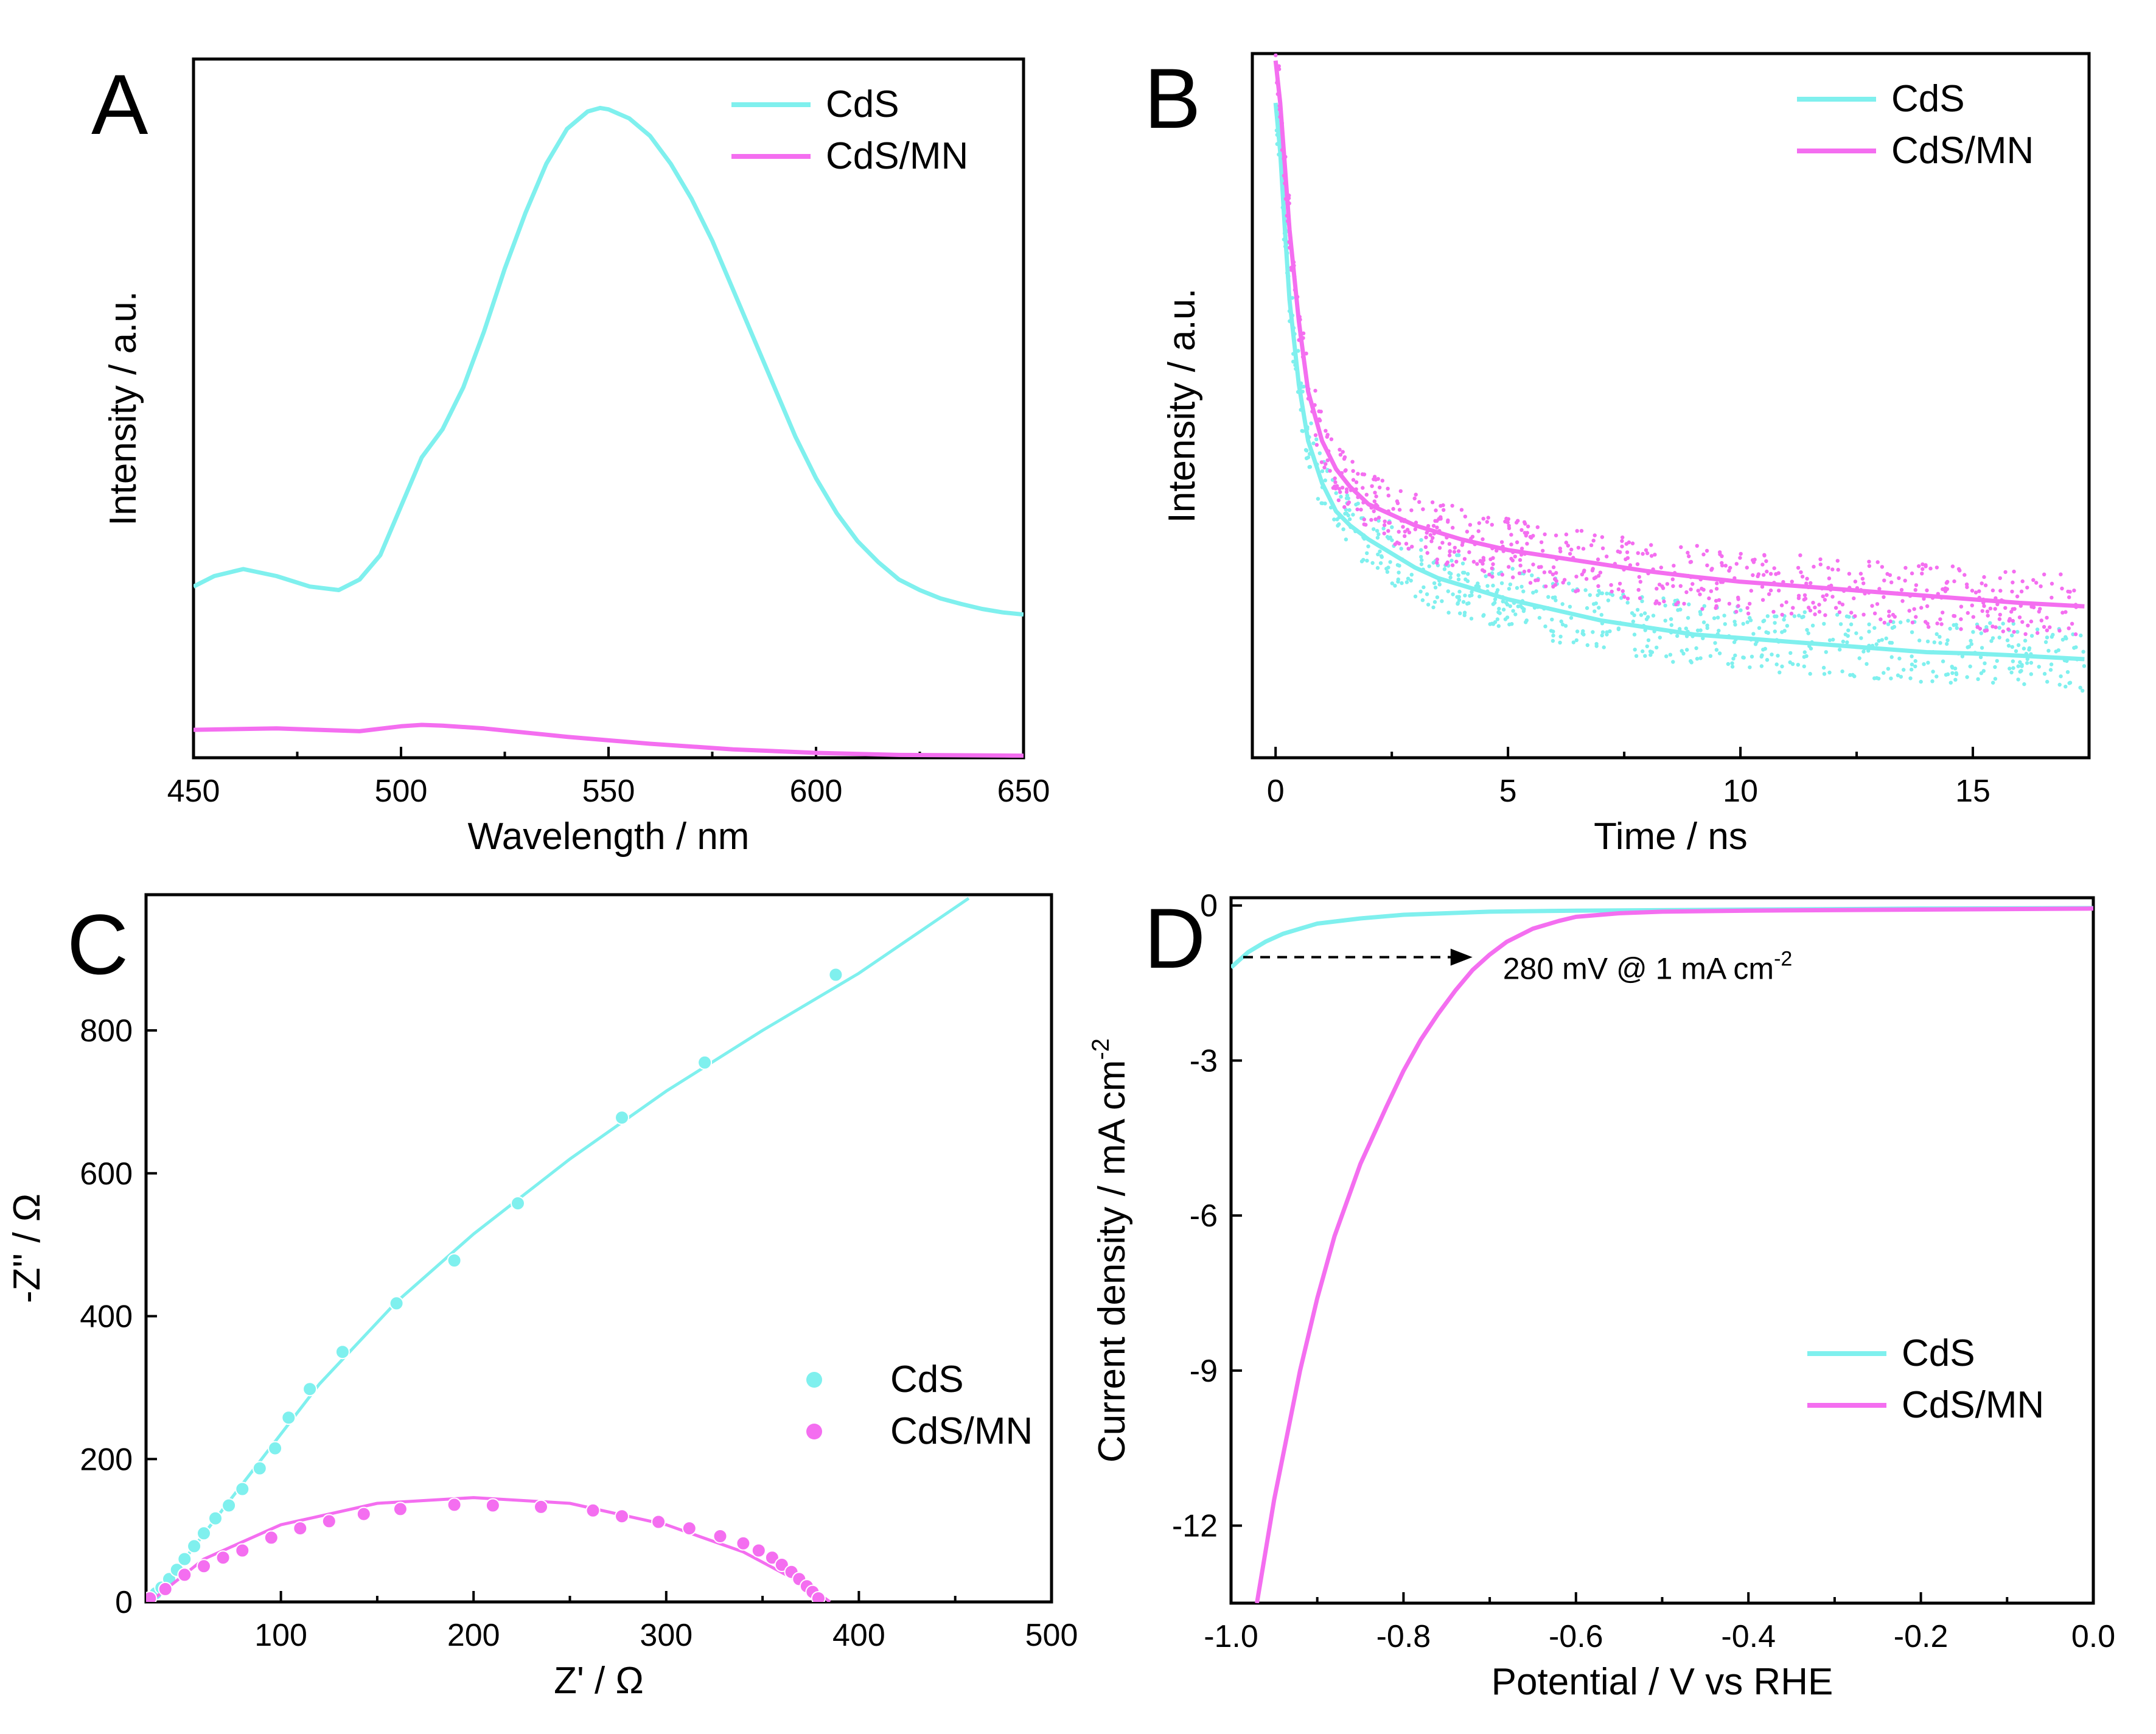  I want to click on x-tick-label: -0.6, so click(1576, 1636).